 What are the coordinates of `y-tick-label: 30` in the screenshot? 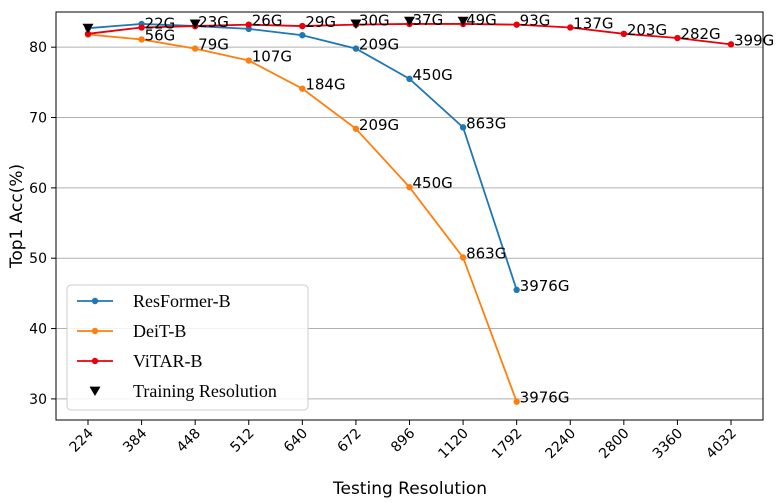 It's located at (38, 400).